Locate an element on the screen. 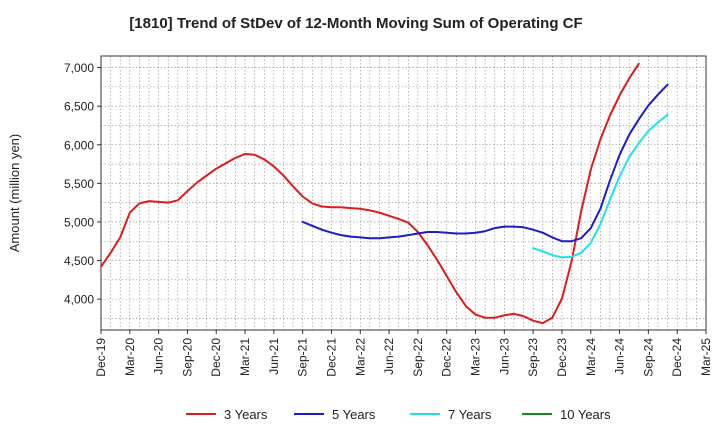  x-tick-label: Mar-25 is located at coordinates (706, 357).